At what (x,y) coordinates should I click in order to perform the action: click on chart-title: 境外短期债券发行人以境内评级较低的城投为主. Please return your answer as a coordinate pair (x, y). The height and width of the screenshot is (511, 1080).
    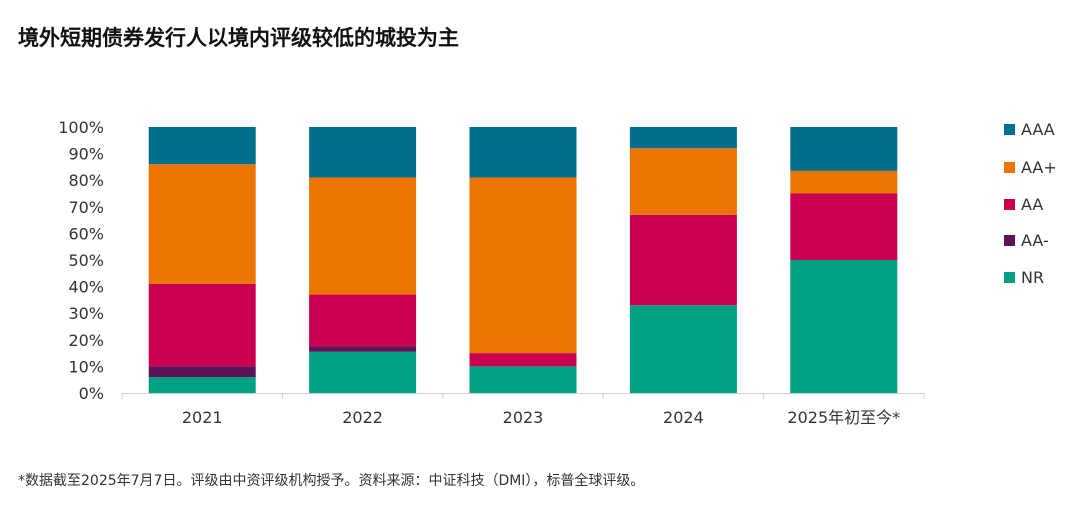
    Looking at the image, I should click on (238, 38).